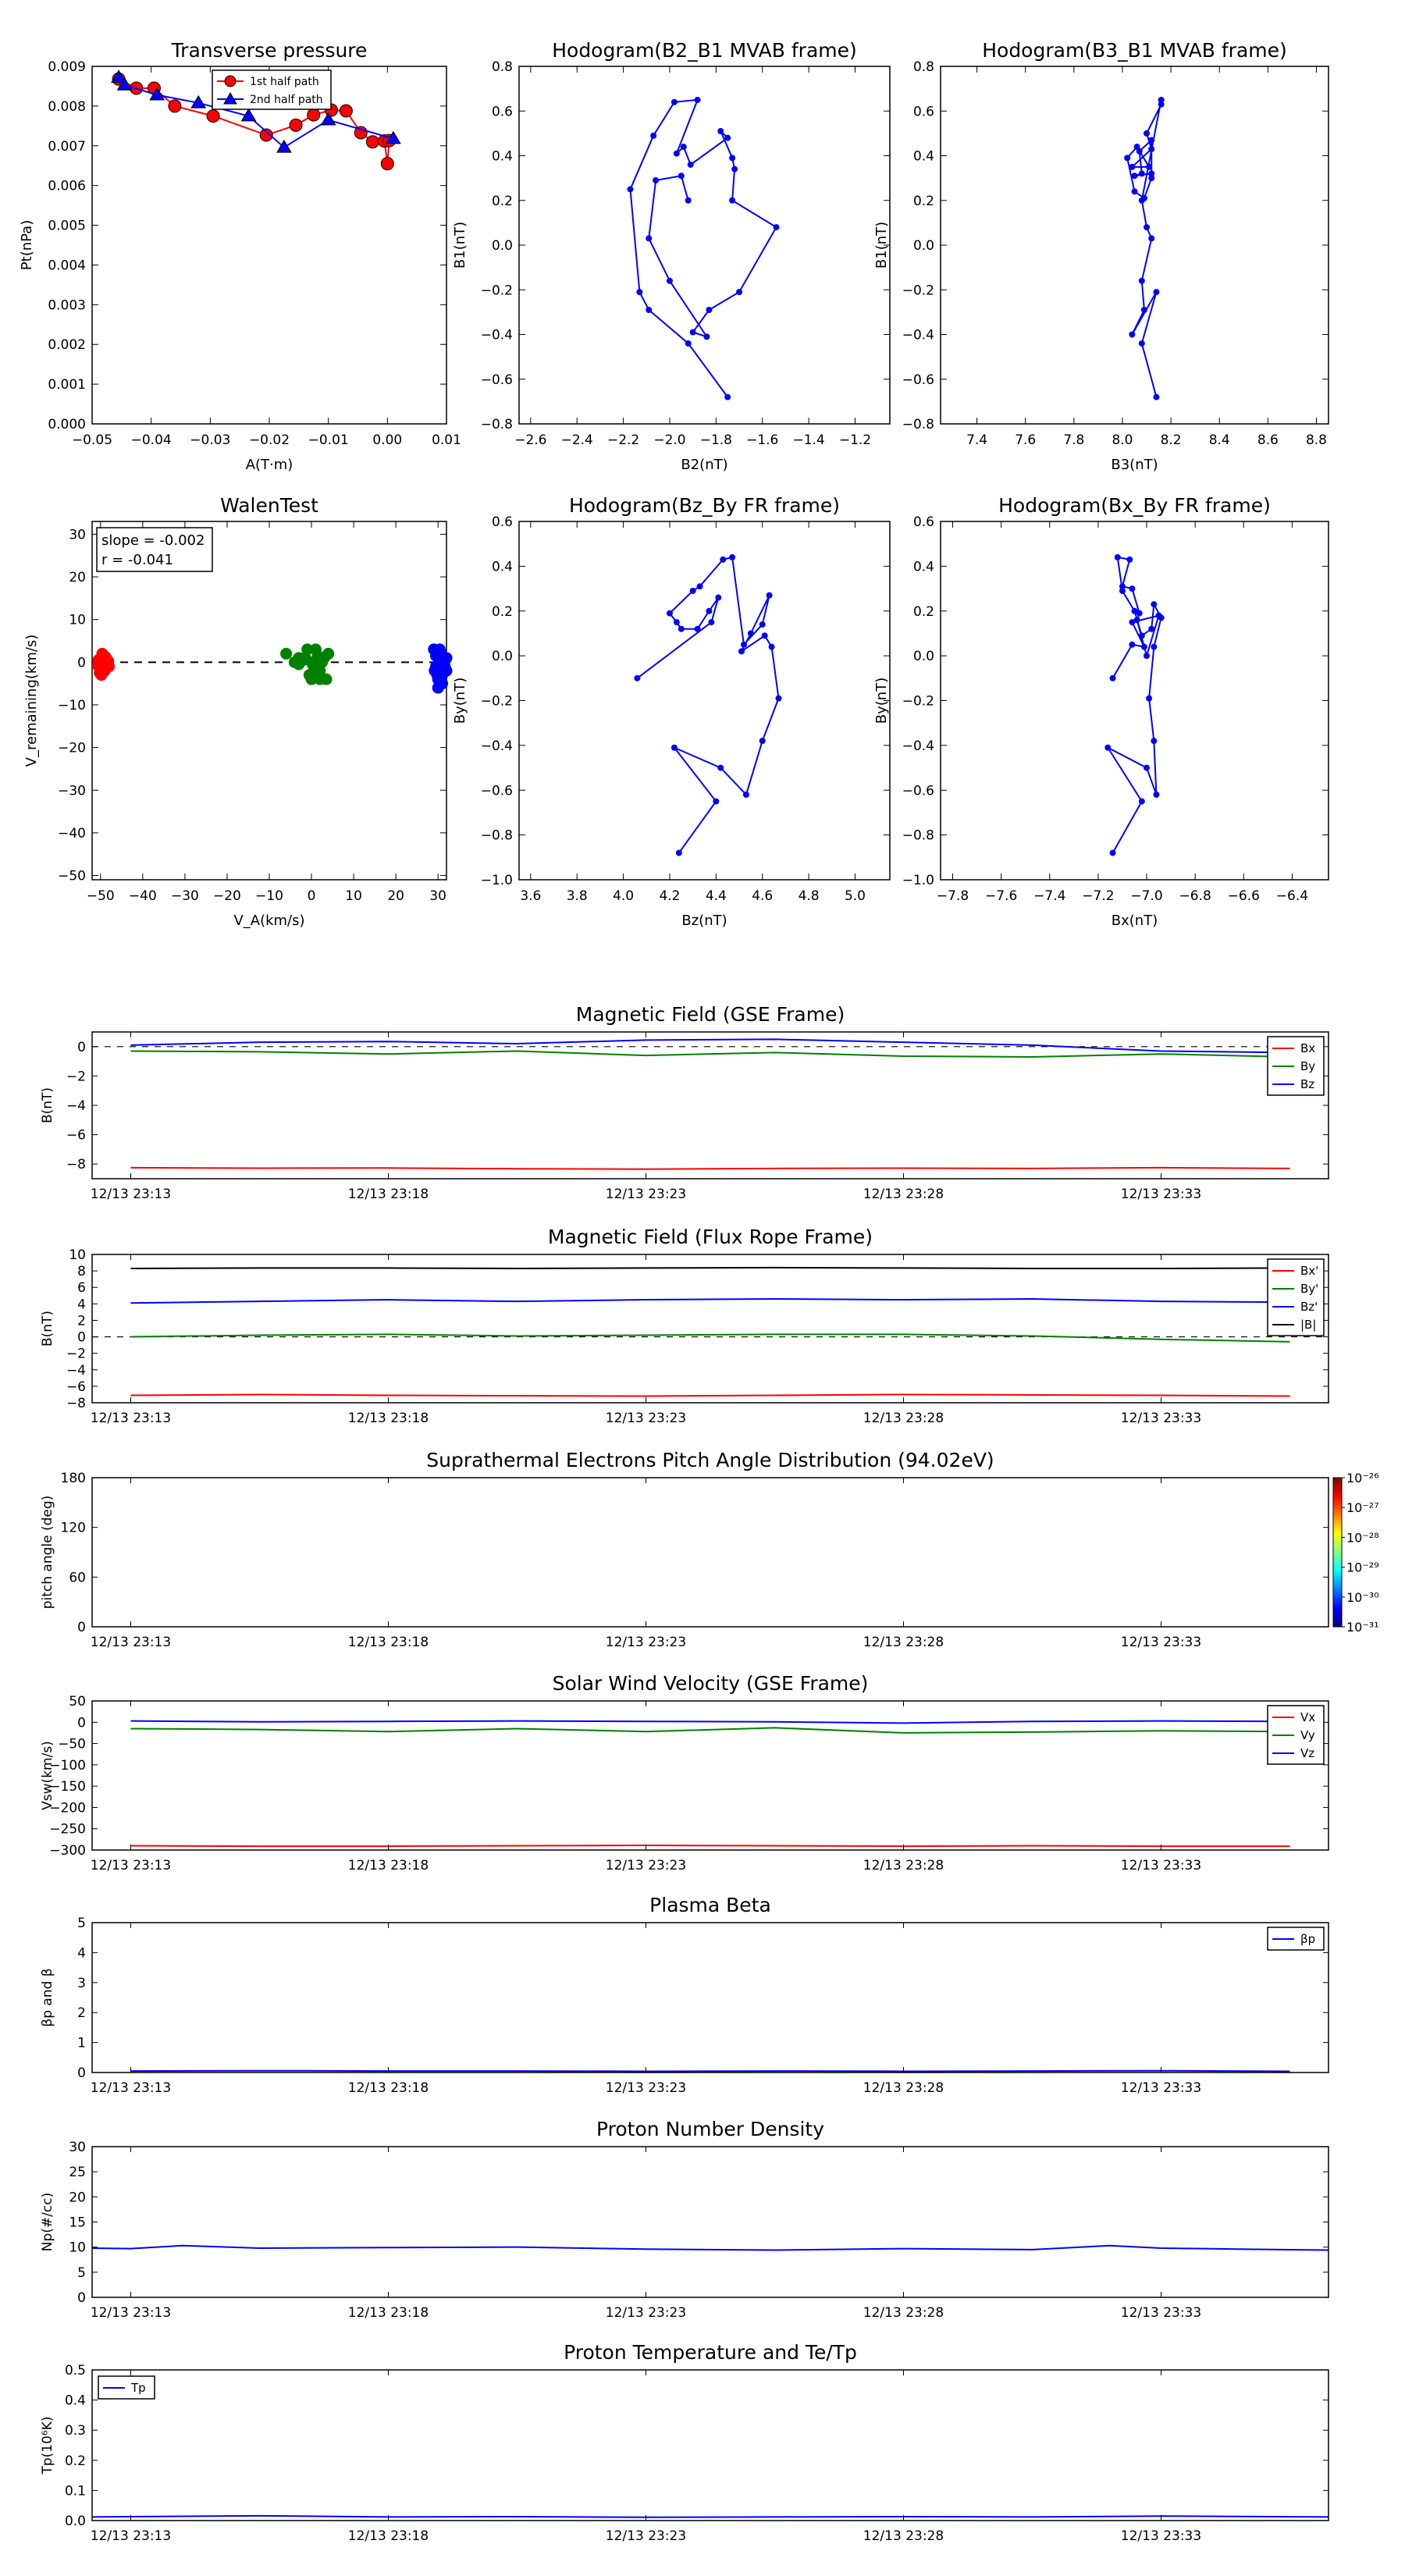  Describe the element at coordinates (953, 896) in the screenshot. I see `x-tick-label: −7.8` at that location.